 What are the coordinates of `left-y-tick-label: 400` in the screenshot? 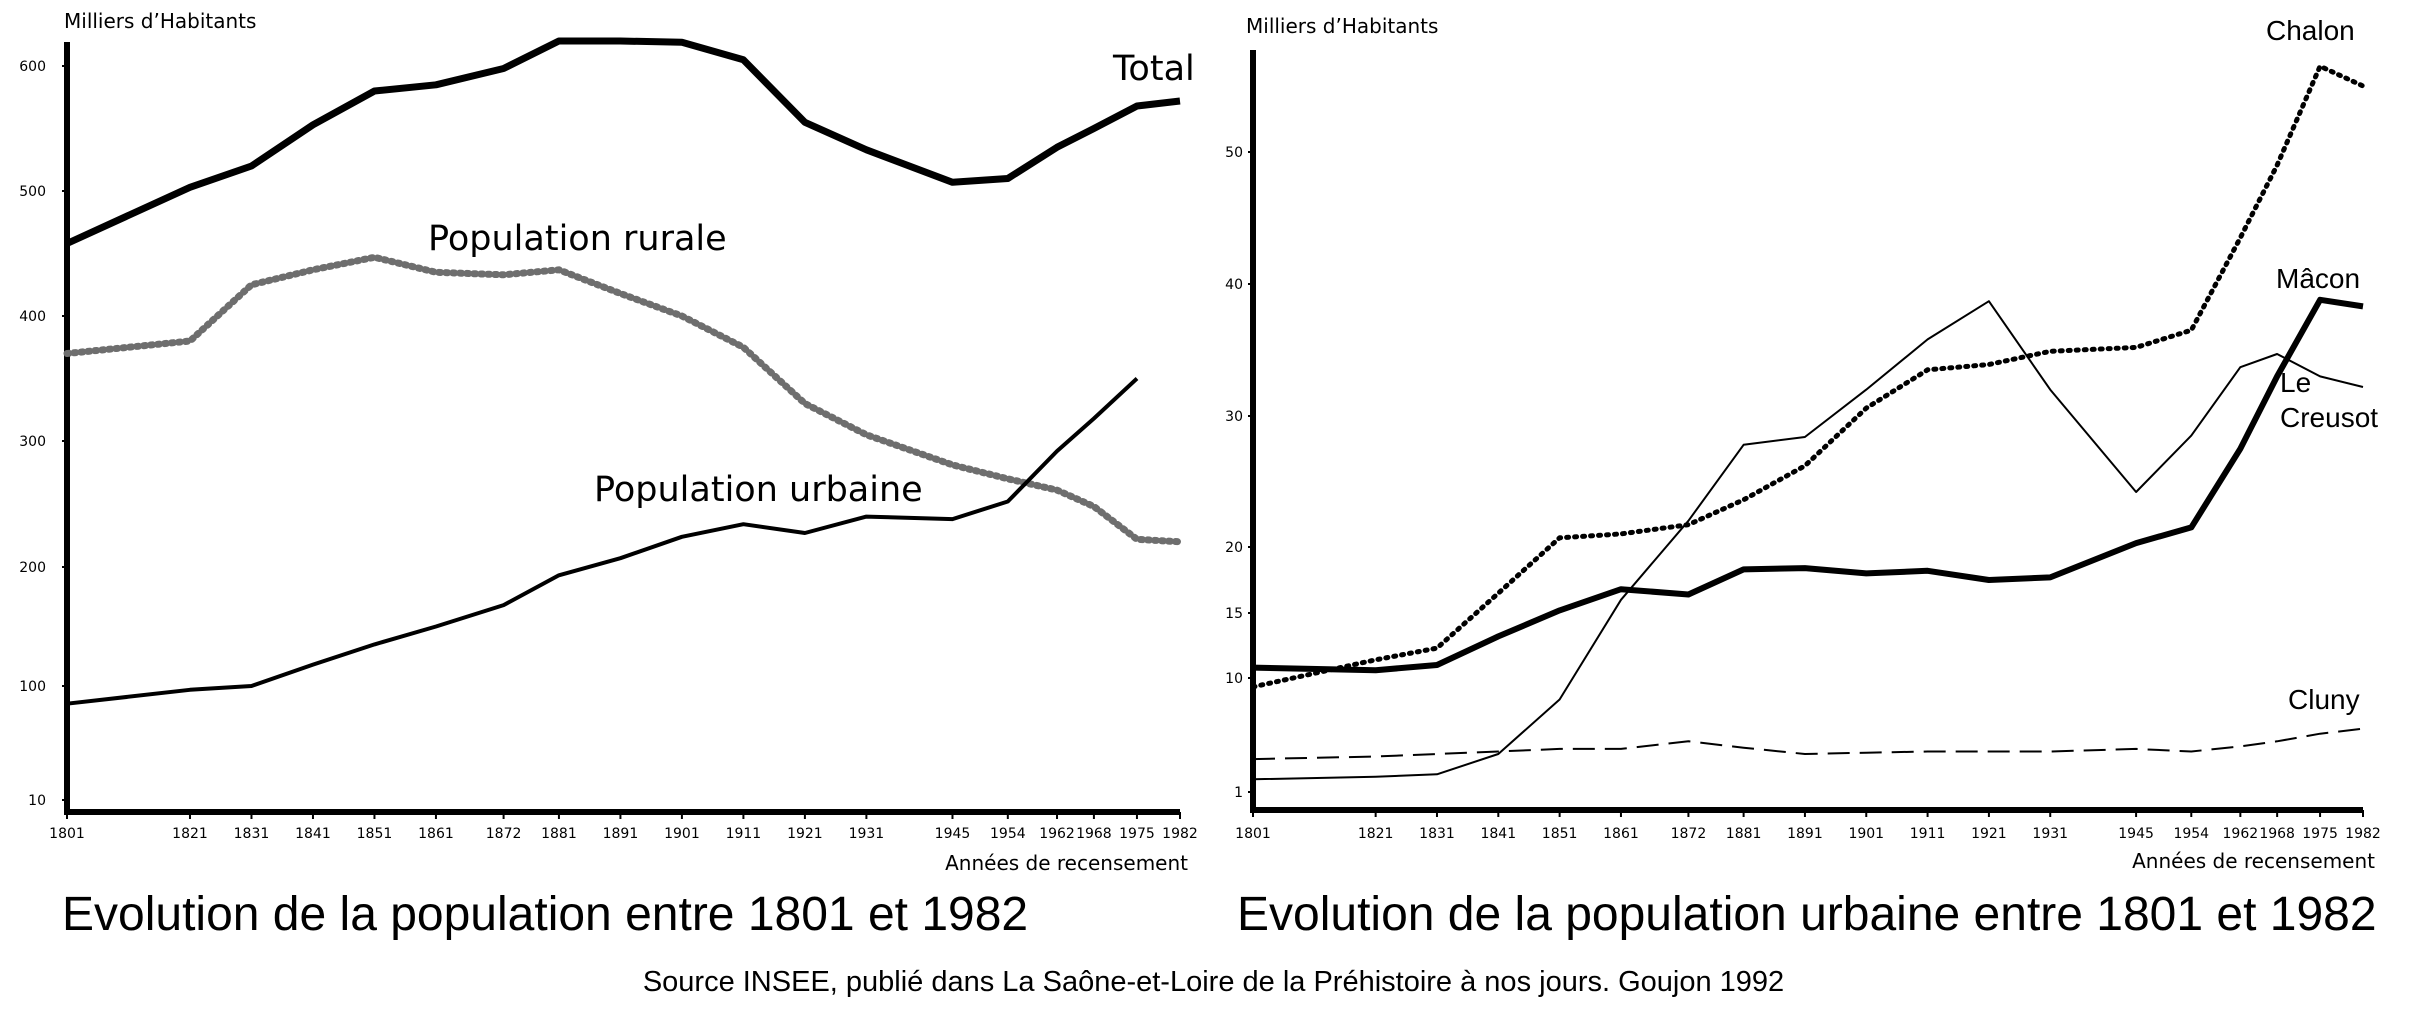 It's located at (32, 317).